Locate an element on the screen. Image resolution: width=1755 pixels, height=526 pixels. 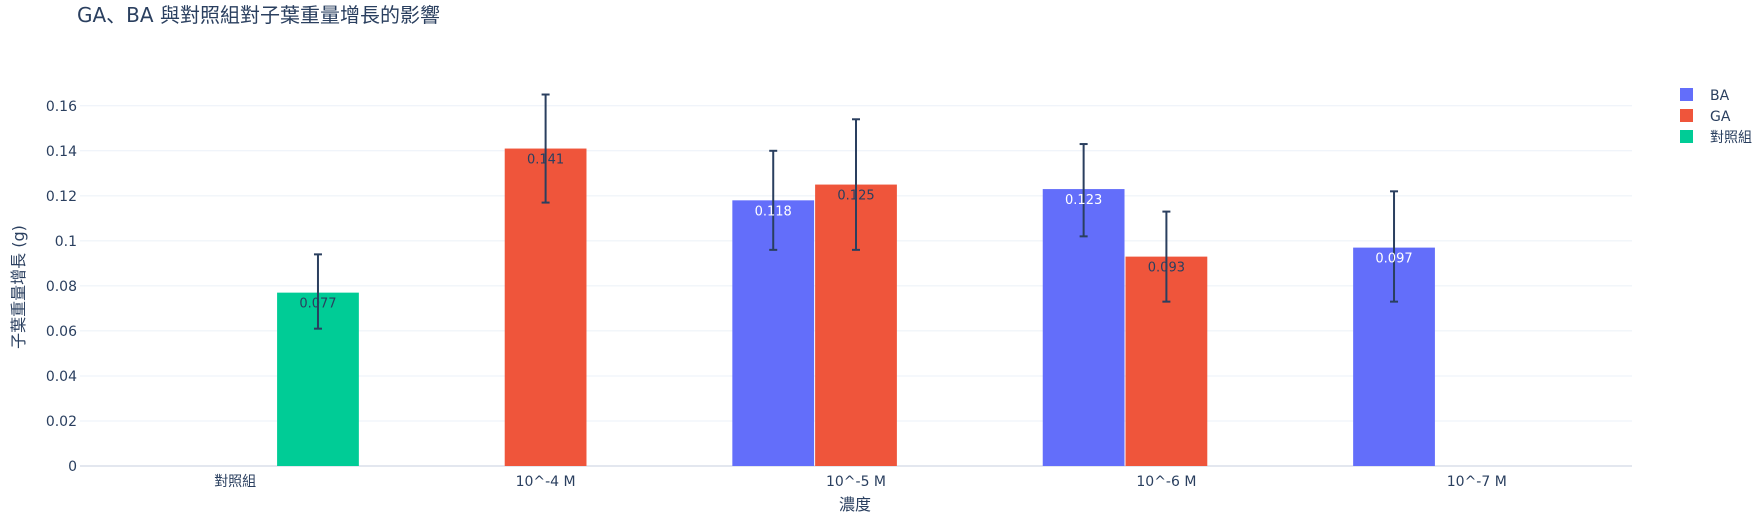
x-tick-label: 10^-5 M is located at coordinates (856, 482).